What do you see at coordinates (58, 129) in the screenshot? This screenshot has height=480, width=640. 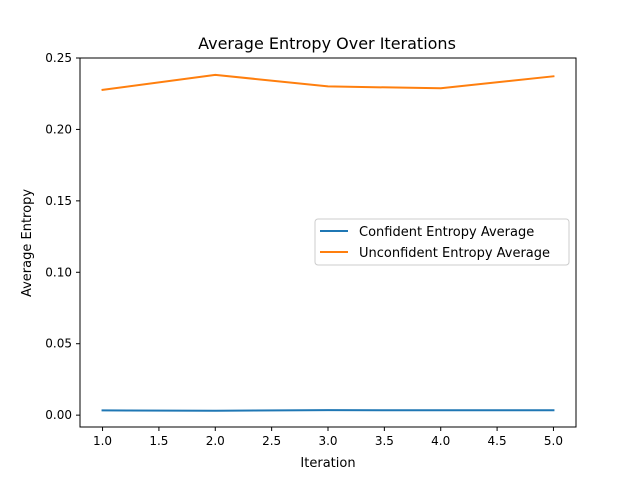 I see `y-tick-label: 0.20` at bounding box center [58, 129].